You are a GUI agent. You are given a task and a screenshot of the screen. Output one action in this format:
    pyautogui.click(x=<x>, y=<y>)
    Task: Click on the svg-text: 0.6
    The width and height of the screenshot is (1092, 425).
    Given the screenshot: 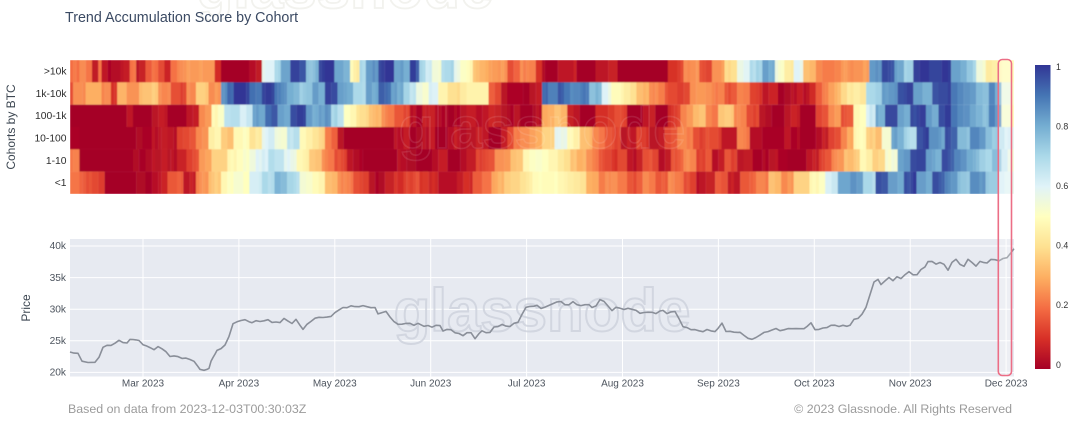 What is the action you would take?
    pyautogui.click(x=1062, y=186)
    